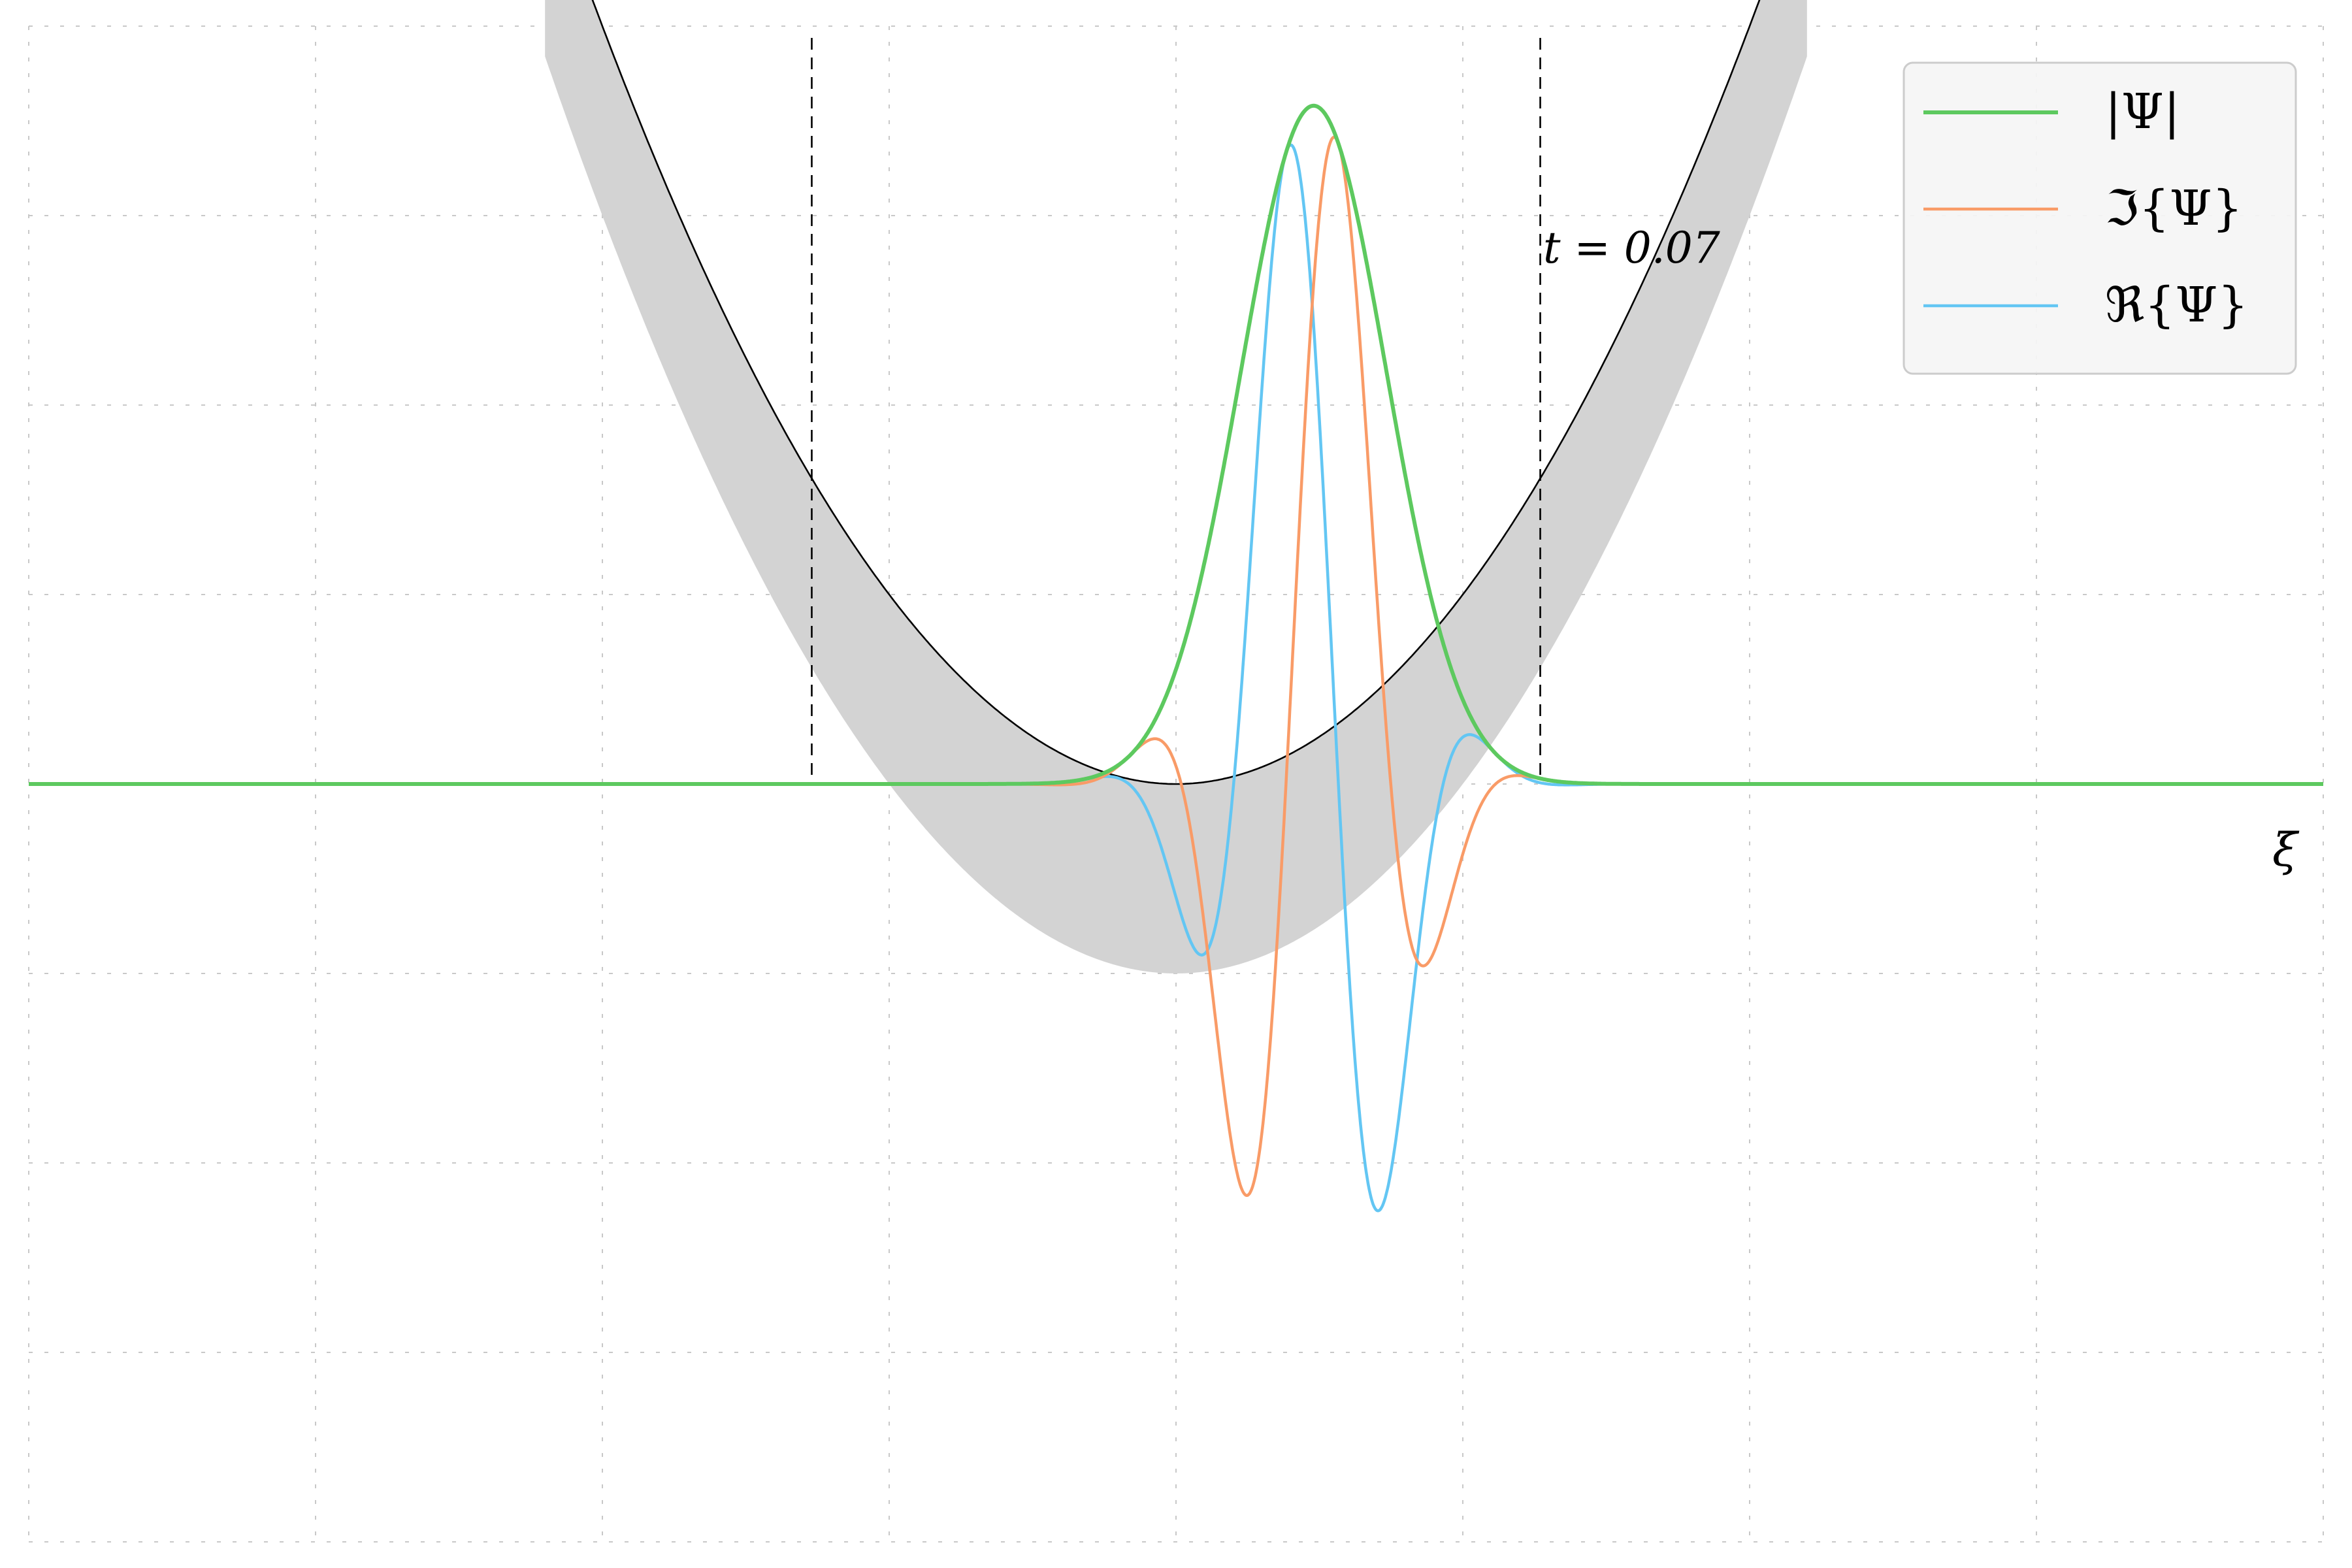  I want to click on time-annotation: t = 0.07, so click(1631, 248).